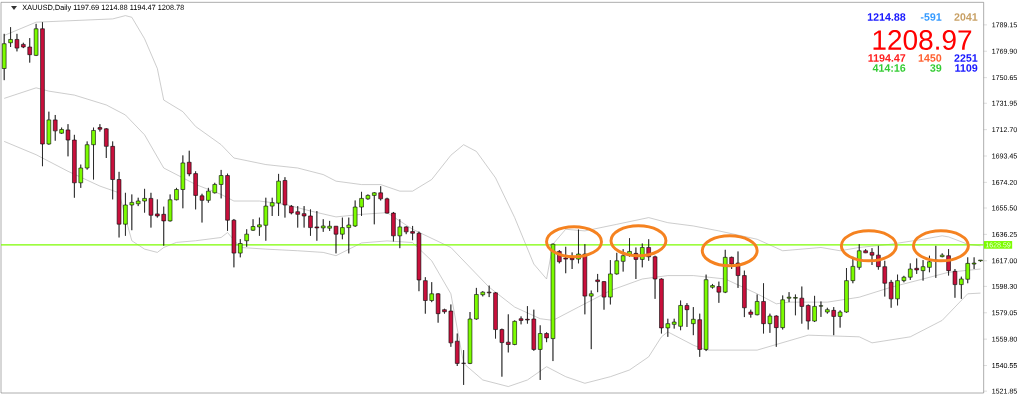 This screenshot has width=1024, height=397. Describe the element at coordinates (936, 68) in the screenshot. I see `annotation: 39` at that location.